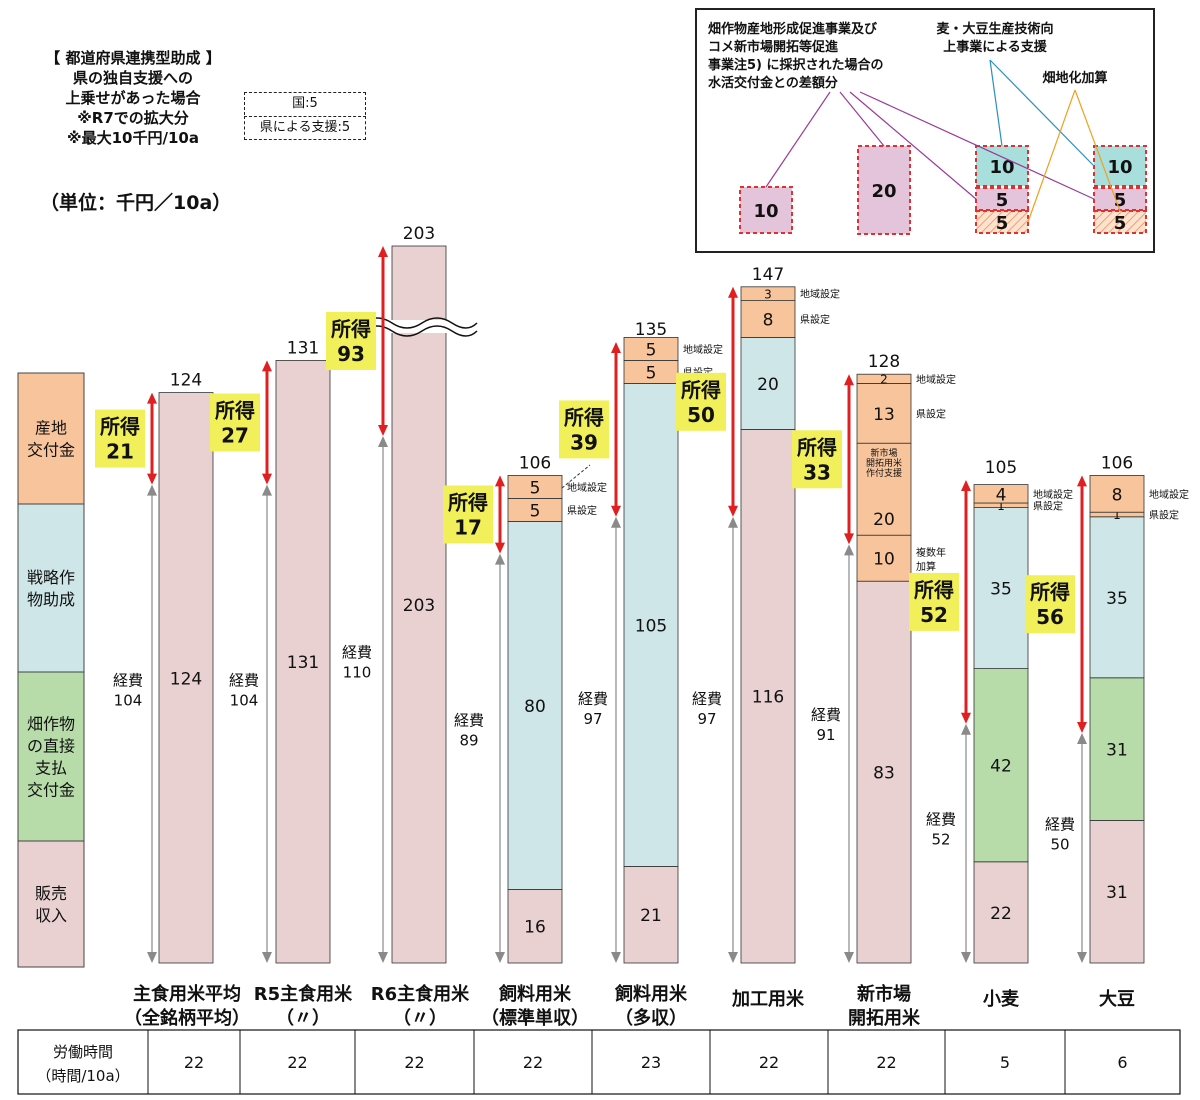  What do you see at coordinates (1001, 999) in the screenshot?
I see `category-label-7: 小麦` at bounding box center [1001, 999].